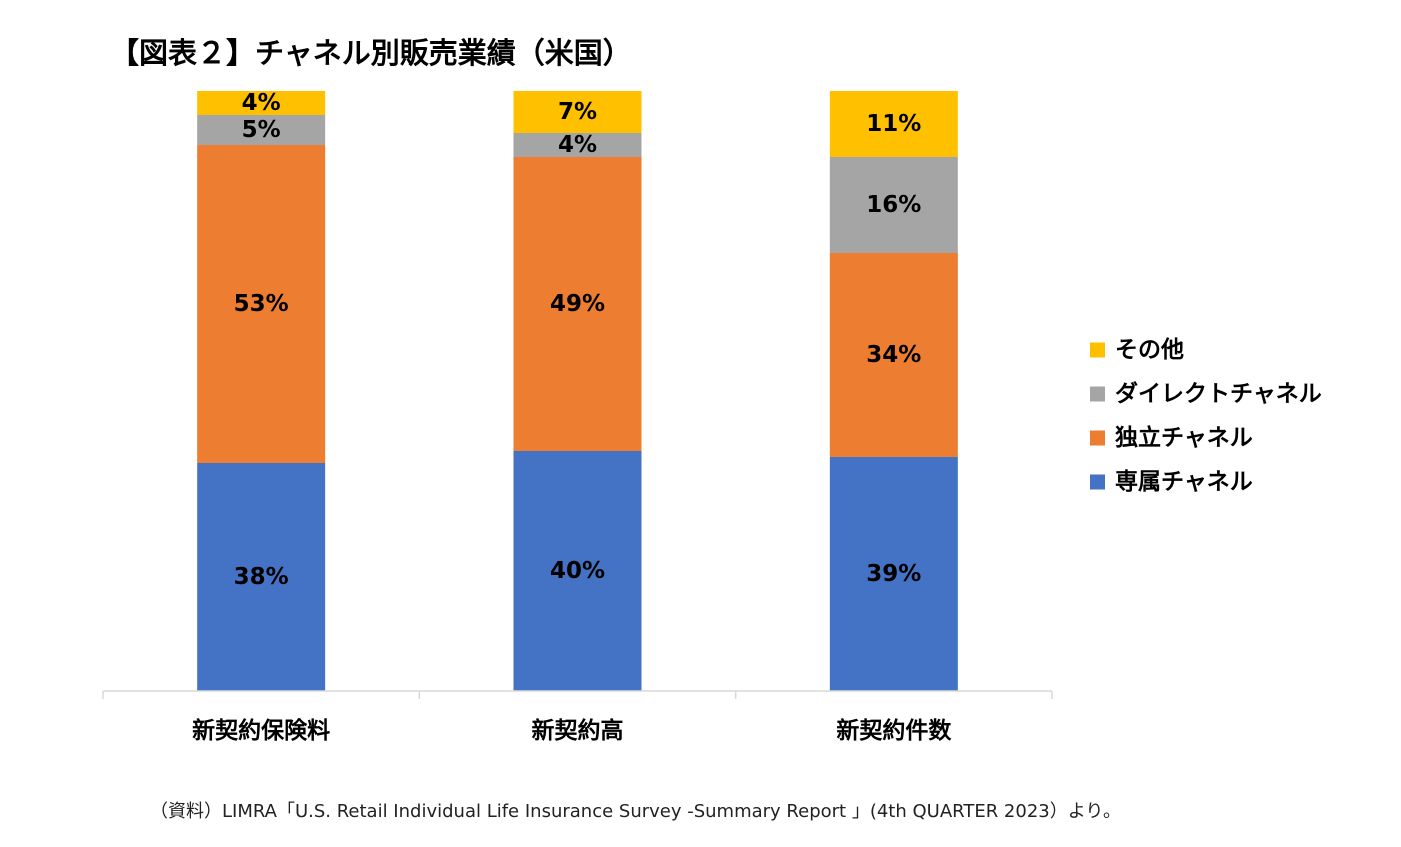 The width and height of the screenshot is (1401, 847). What do you see at coordinates (261, 304) in the screenshot?
I see `data-label-1-2: 53%` at bounding box center [261, 304].